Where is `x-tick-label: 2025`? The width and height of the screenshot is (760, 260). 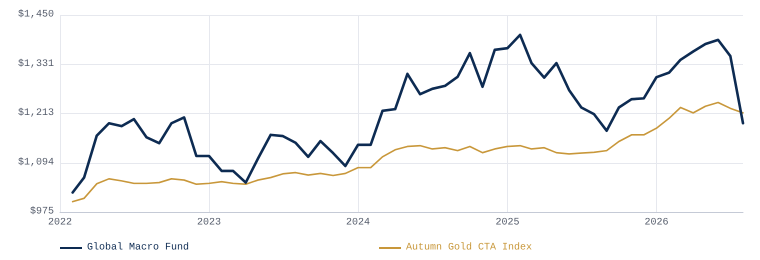
x-tick-label: 2025 is located at coordinates (507, 223).